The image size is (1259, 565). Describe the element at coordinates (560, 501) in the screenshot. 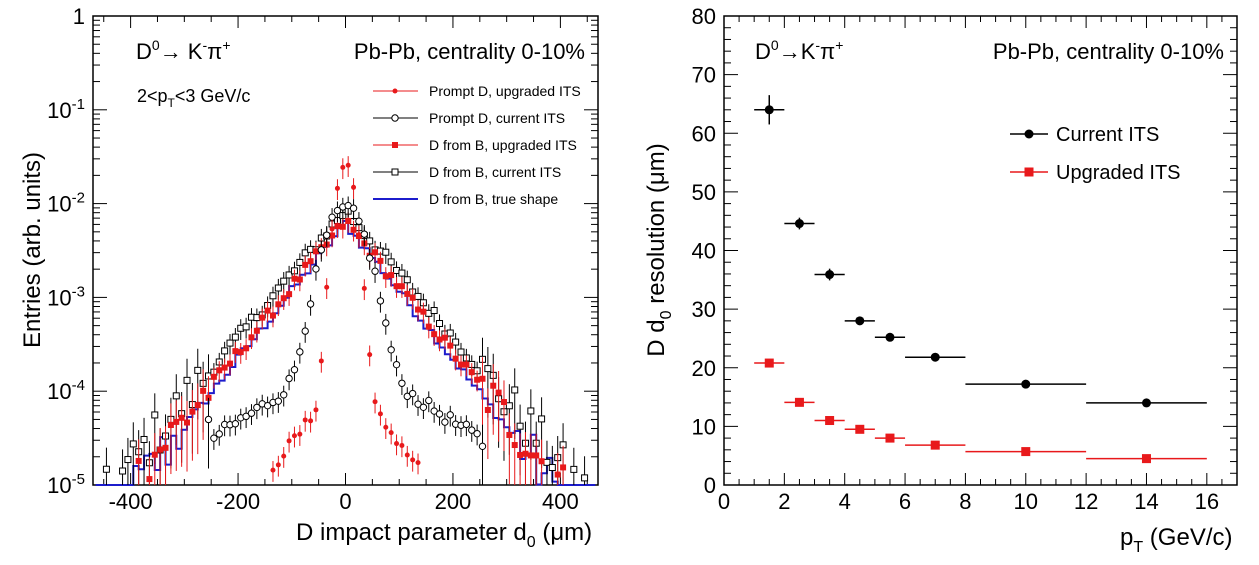

I see `x-tick-label: 400` at that location.